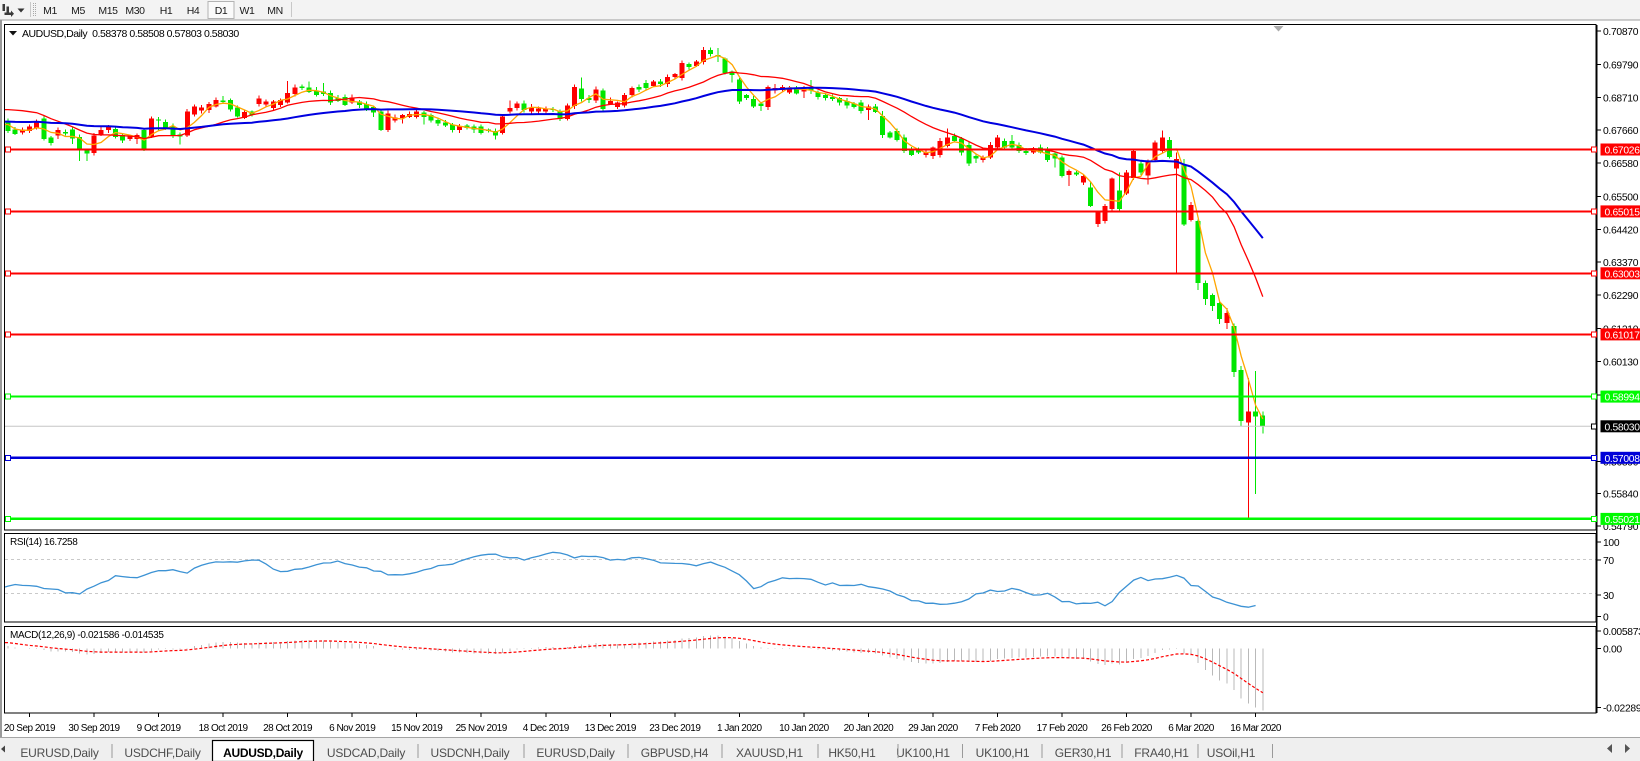  Describe the element at coordinates (470, 753) in the screenshot. I see `svg-text: USDCNH,Daily` at that location.